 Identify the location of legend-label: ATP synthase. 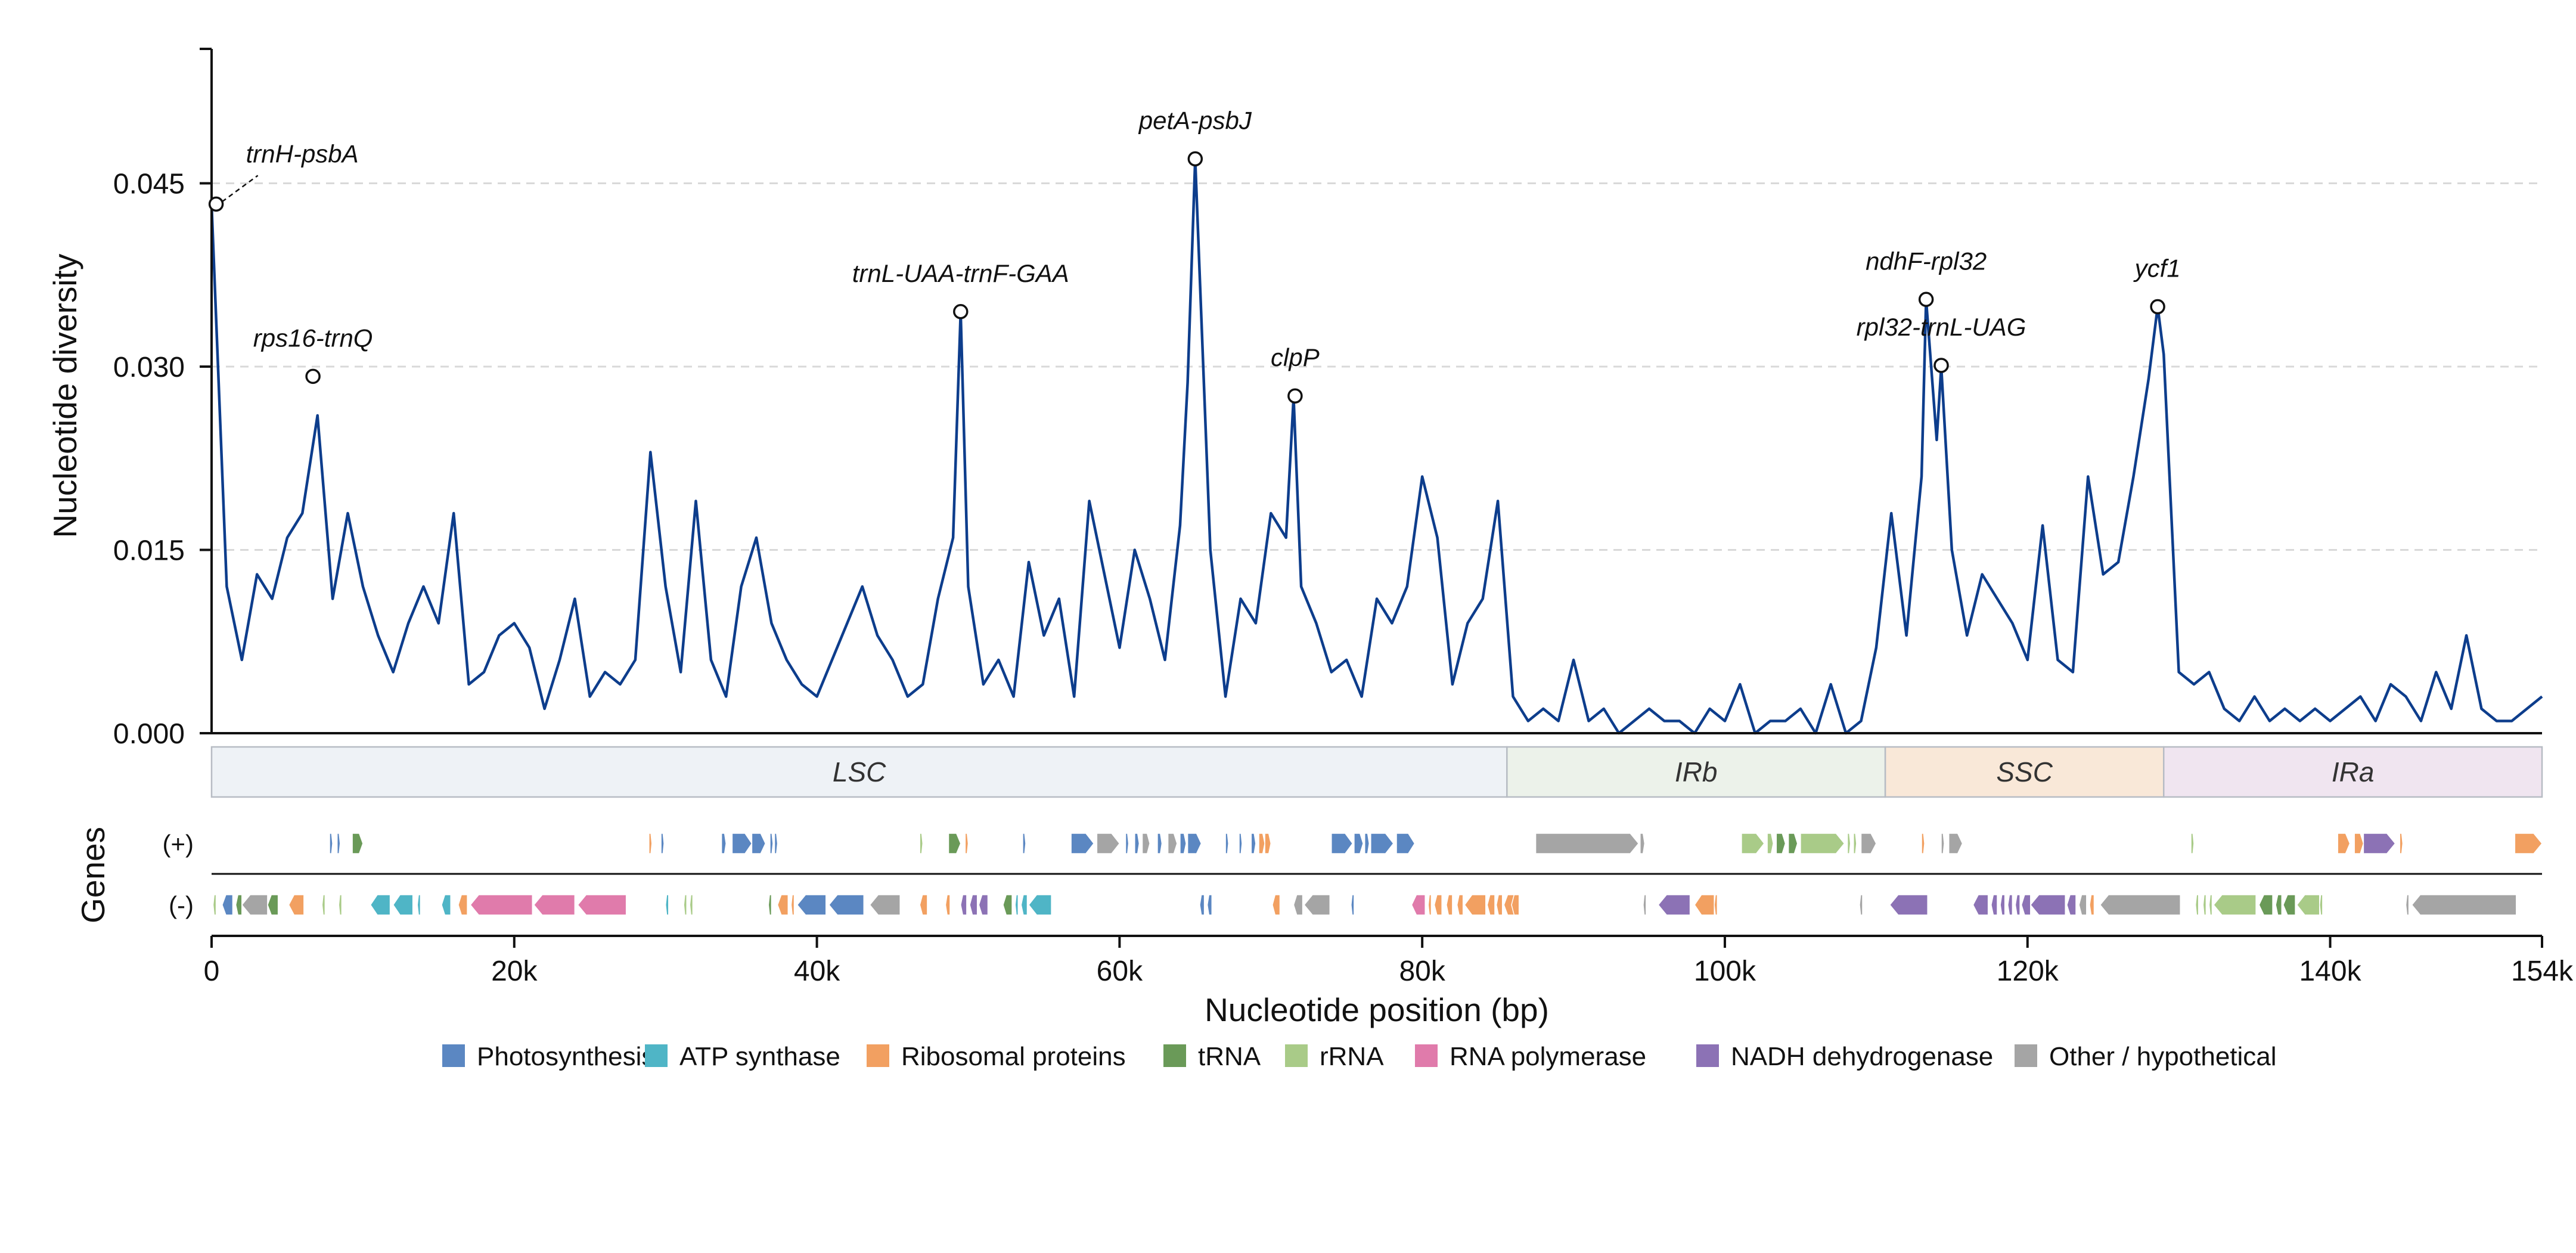
(759, 1056).